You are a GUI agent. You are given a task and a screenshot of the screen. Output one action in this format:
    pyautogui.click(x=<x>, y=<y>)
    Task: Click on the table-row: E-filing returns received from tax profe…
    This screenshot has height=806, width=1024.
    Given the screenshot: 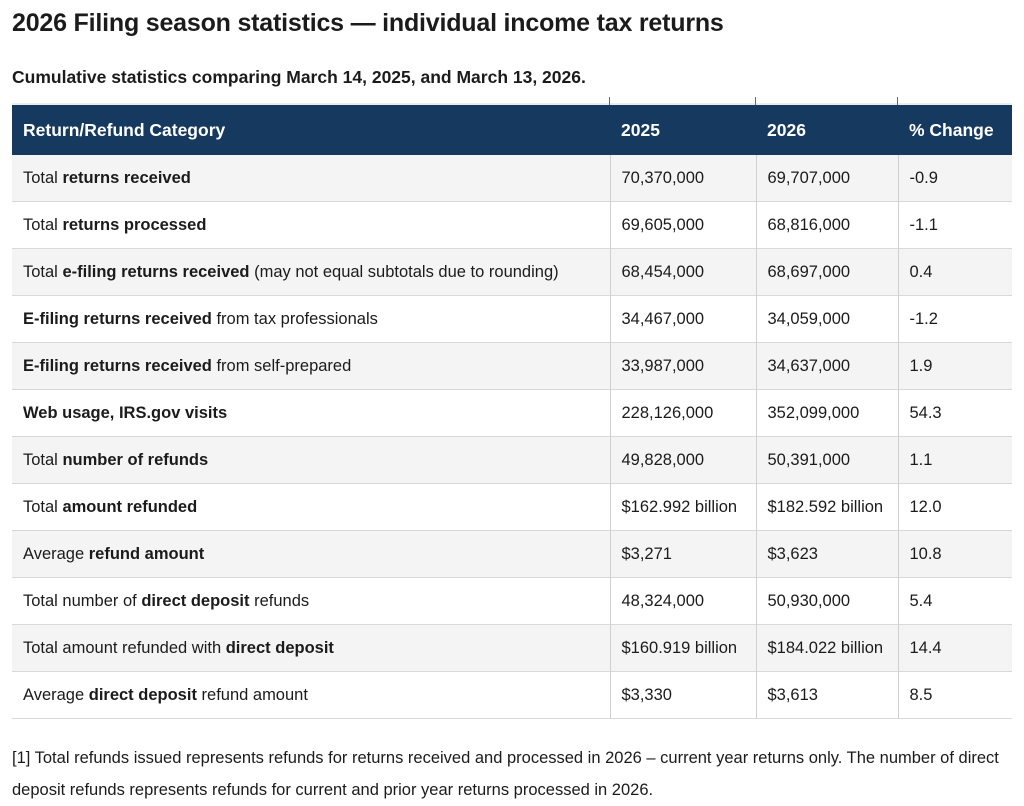 What is the action you would take?
    pyautogui.click(x=512, y=319)
    